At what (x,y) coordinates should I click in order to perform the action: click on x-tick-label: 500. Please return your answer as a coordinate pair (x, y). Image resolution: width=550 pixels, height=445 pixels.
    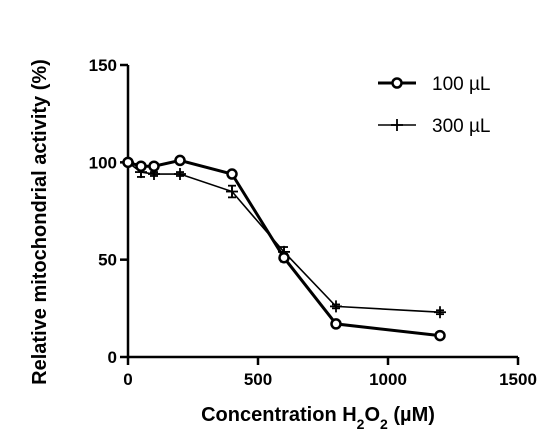
    Looking at the image, I should click on (258, 379).